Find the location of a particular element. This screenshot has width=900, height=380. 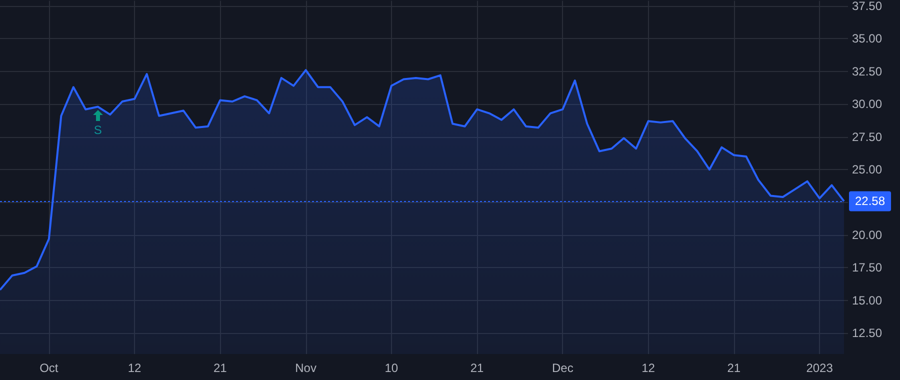

x-tick-label: Dec is located at coordinates (563, 368).